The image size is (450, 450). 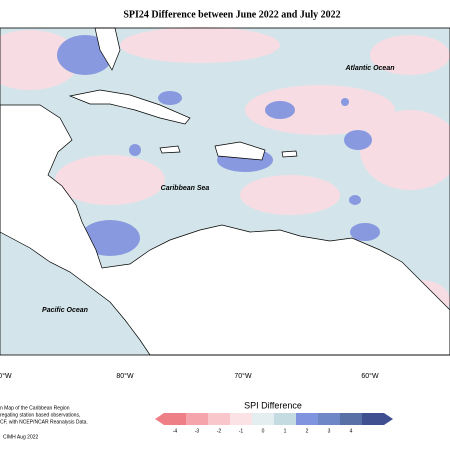 I want to click on colorbar-tick-label: -1, so click(x=241, y=431).